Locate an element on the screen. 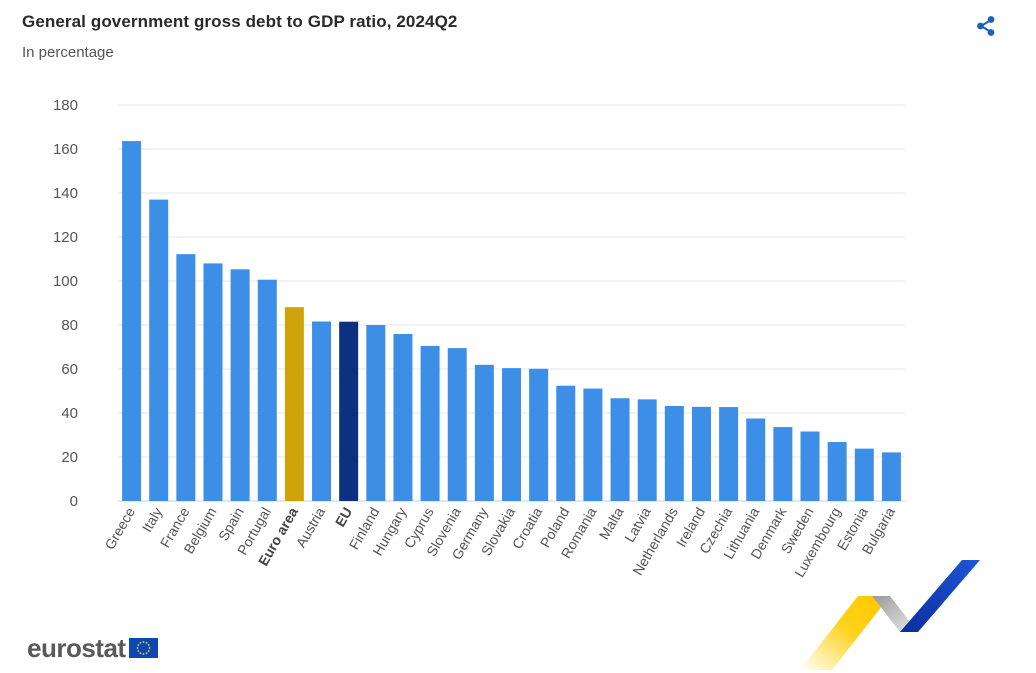 This screenshot has height=673, width=1036. y-tick-label: 100 is located at coordinates (65, 281).